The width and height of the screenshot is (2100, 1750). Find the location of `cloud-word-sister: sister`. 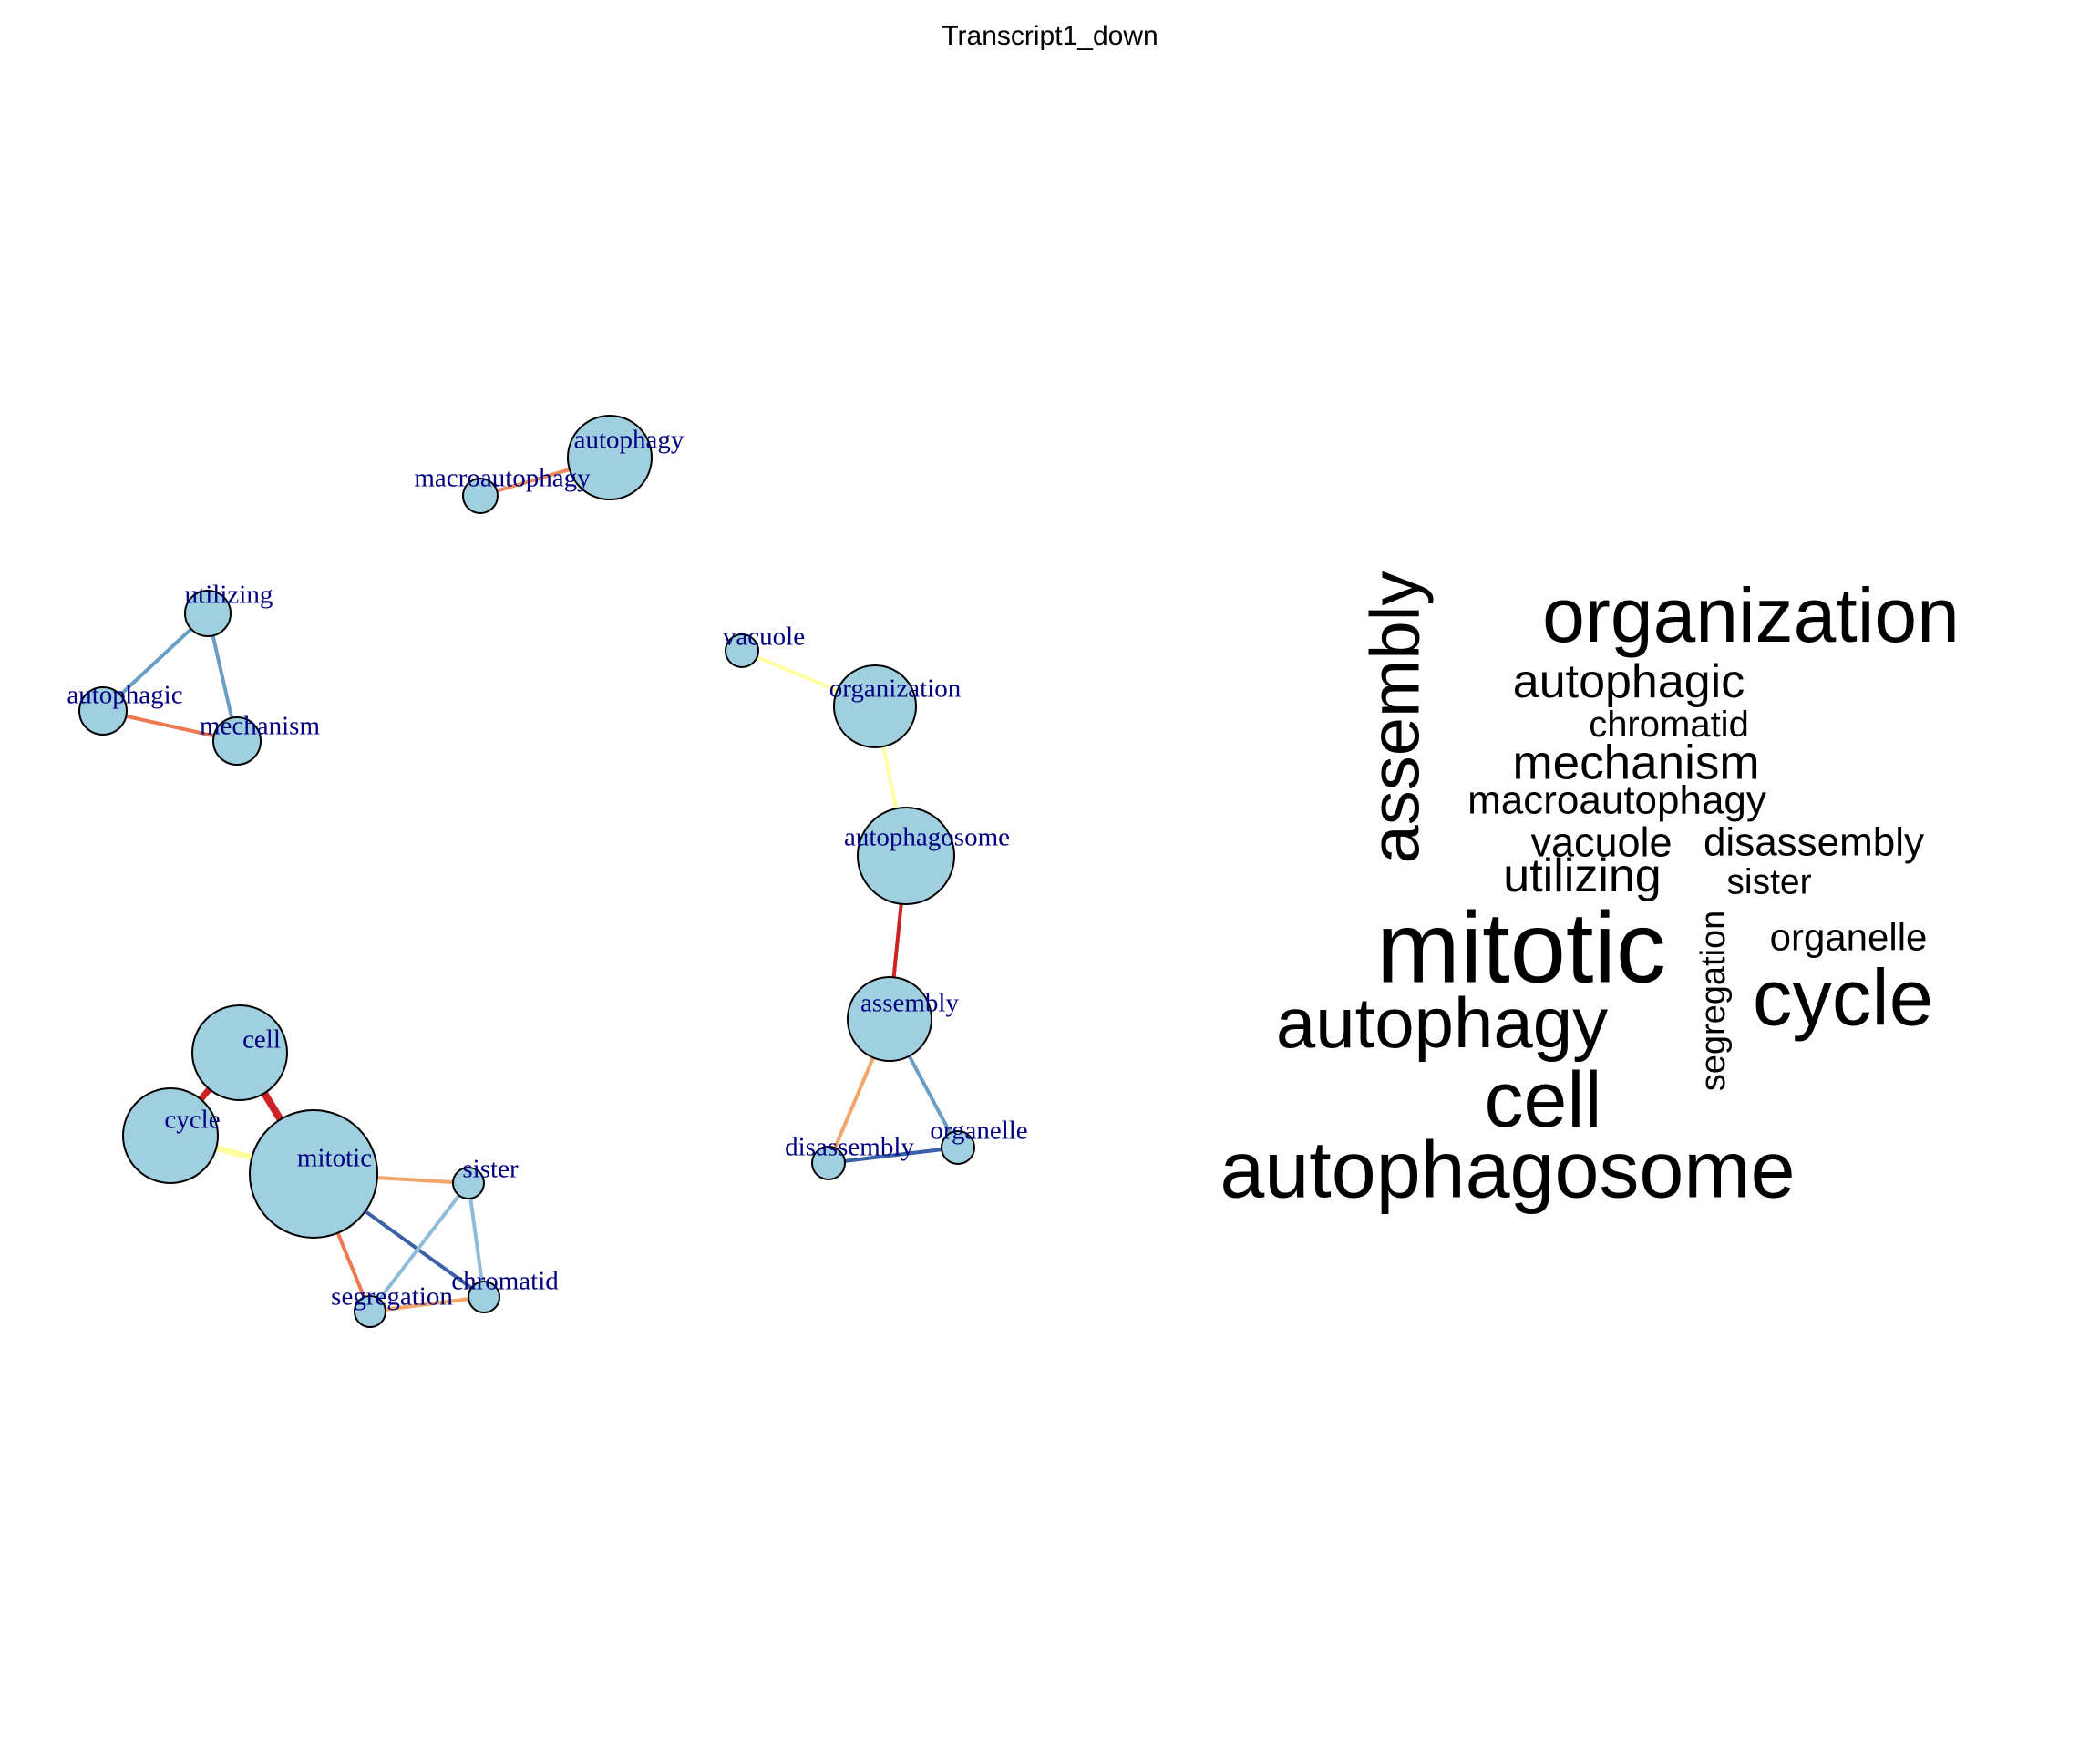

cloud-word-sister: sister is located at coordinates (1769, 883).